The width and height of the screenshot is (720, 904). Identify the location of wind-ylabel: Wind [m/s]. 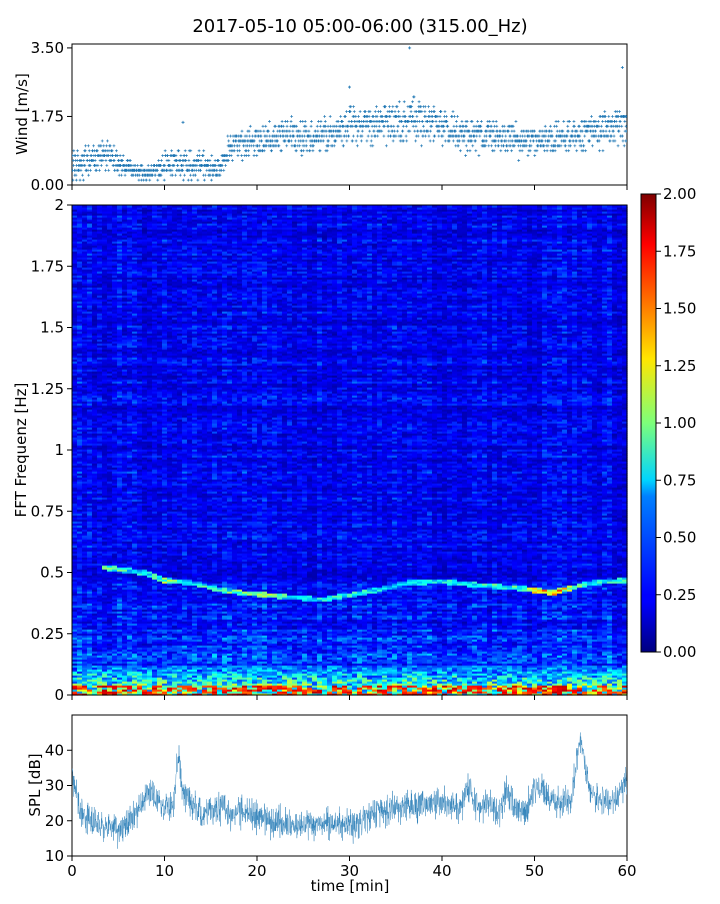
(22, 114).